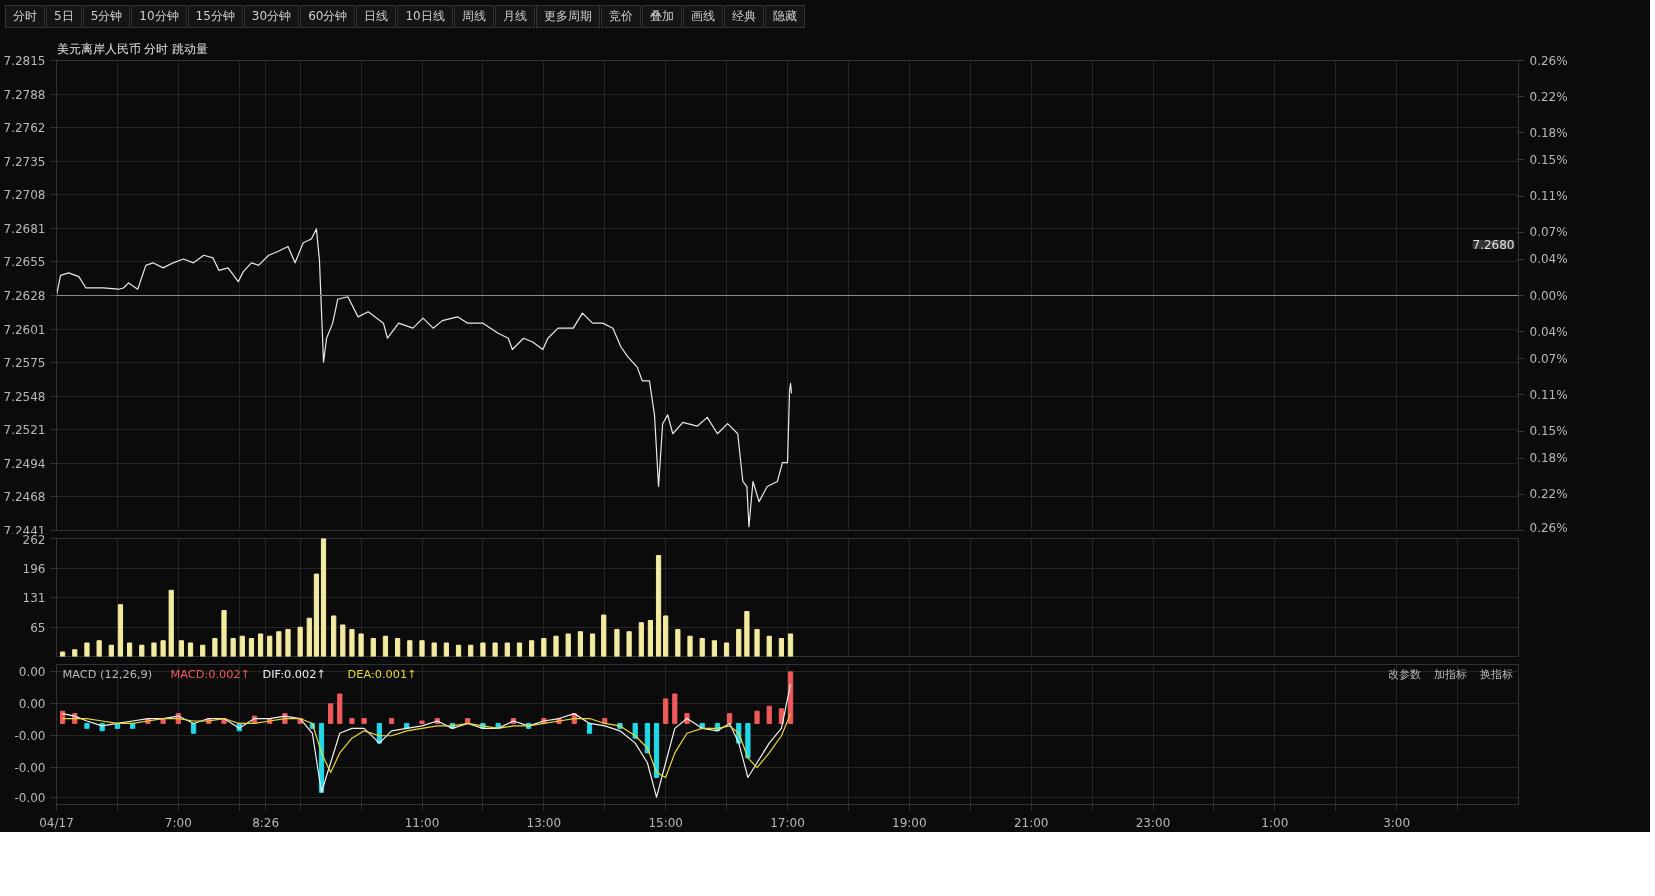 The height and width of the screenshot is (896, 1655). Describe the element at coordinates (24, 94) in the screenshot. I see `y-tick-label: 7.2788` at that location.